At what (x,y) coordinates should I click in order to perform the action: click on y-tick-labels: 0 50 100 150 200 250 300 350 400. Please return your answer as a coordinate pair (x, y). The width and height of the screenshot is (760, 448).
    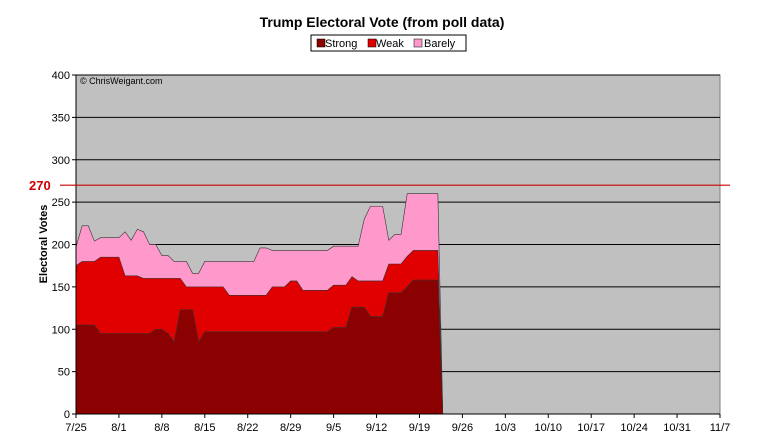
    Looking at the image, I should click on (61, 245).